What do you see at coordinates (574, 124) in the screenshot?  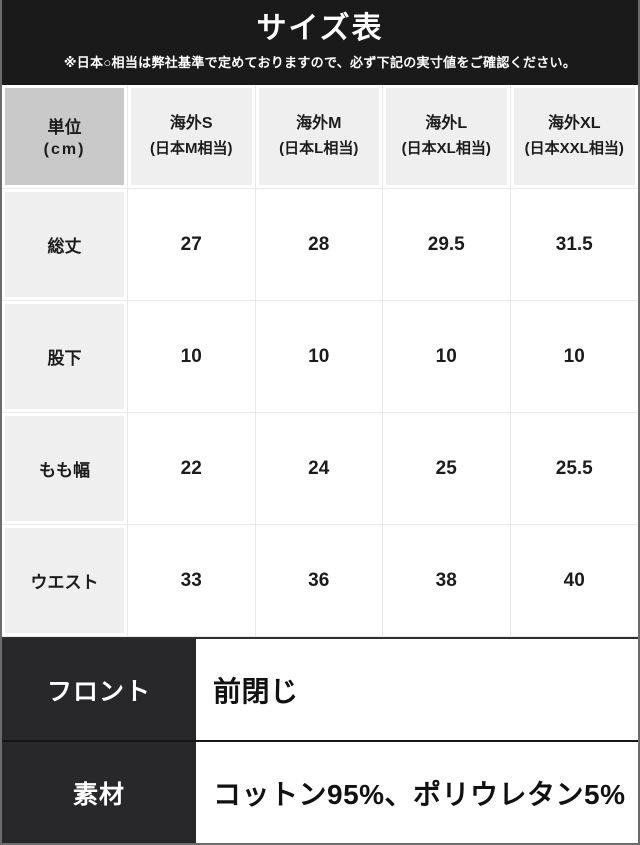 I see `column-size-label: 海外XL` at bounding box center [574, 124].